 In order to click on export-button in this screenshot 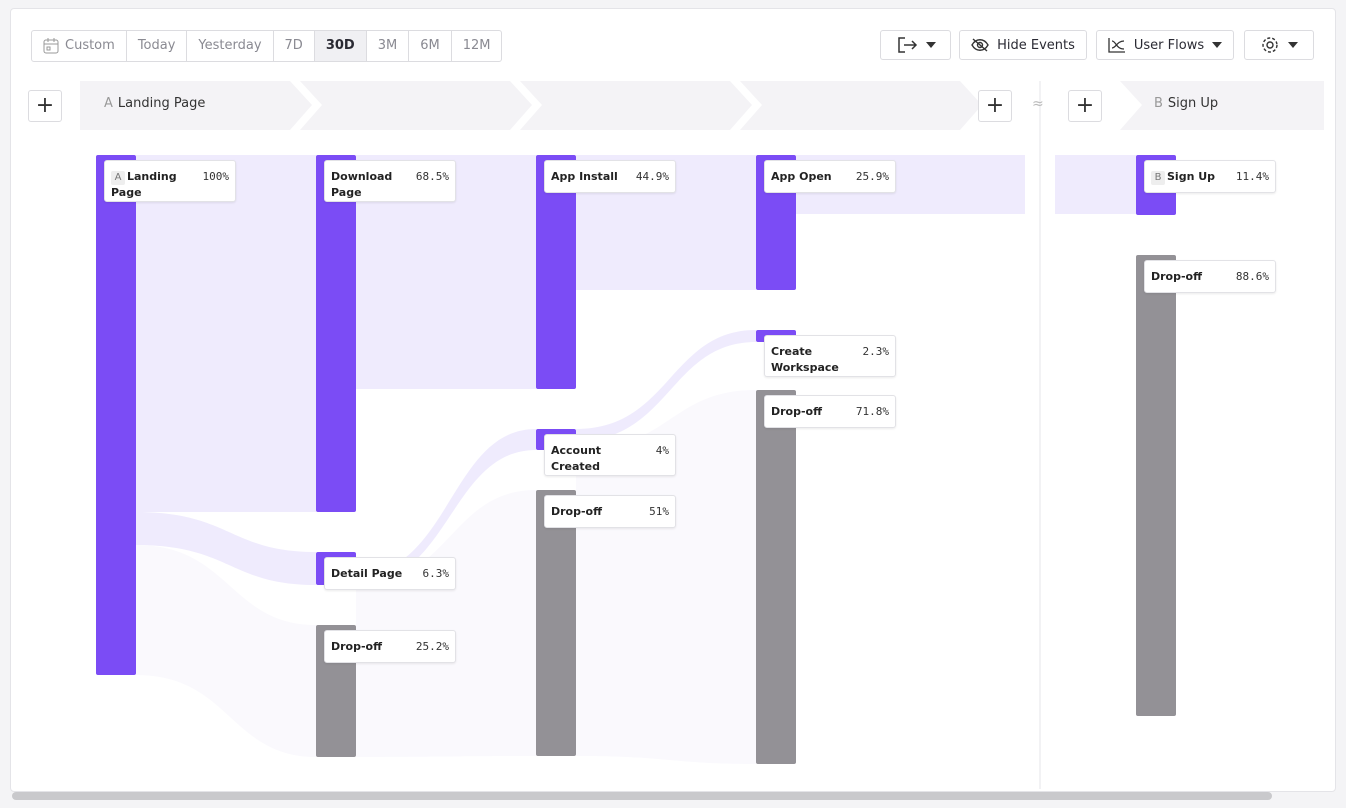, I will do `click(915, 45)`.